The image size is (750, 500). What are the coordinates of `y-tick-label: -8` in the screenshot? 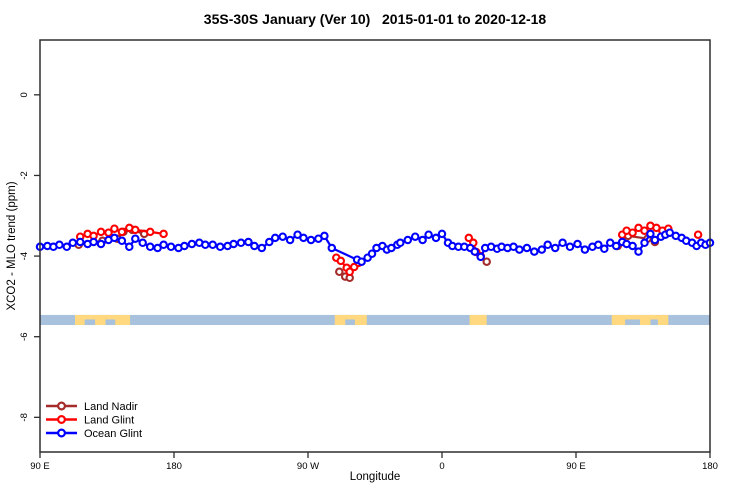 It's located at (24, 417).